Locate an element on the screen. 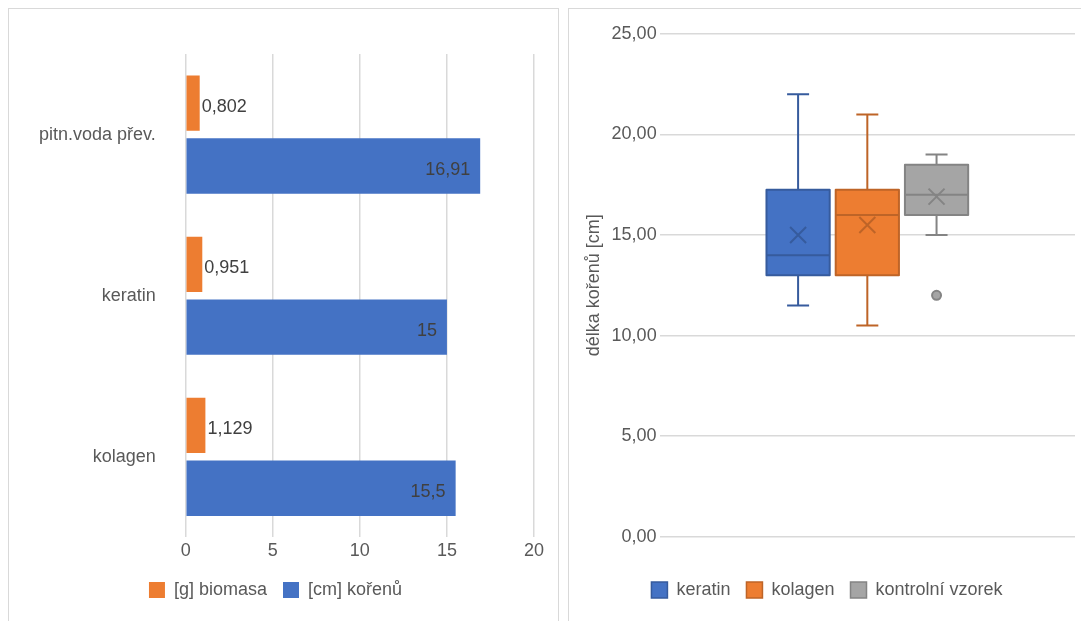 The height and width of the screenshot is (621, 1081). y-tick-label: 5,00 is located at coordinates (639, 435).